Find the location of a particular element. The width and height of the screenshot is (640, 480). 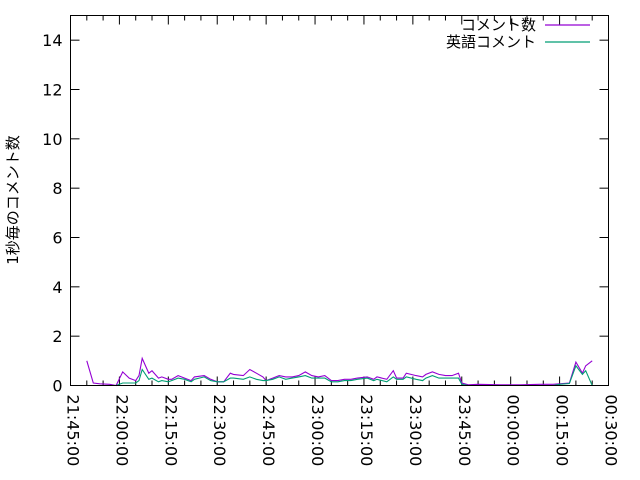

y-tick-label: 2 is located at coordinates (57, 336).